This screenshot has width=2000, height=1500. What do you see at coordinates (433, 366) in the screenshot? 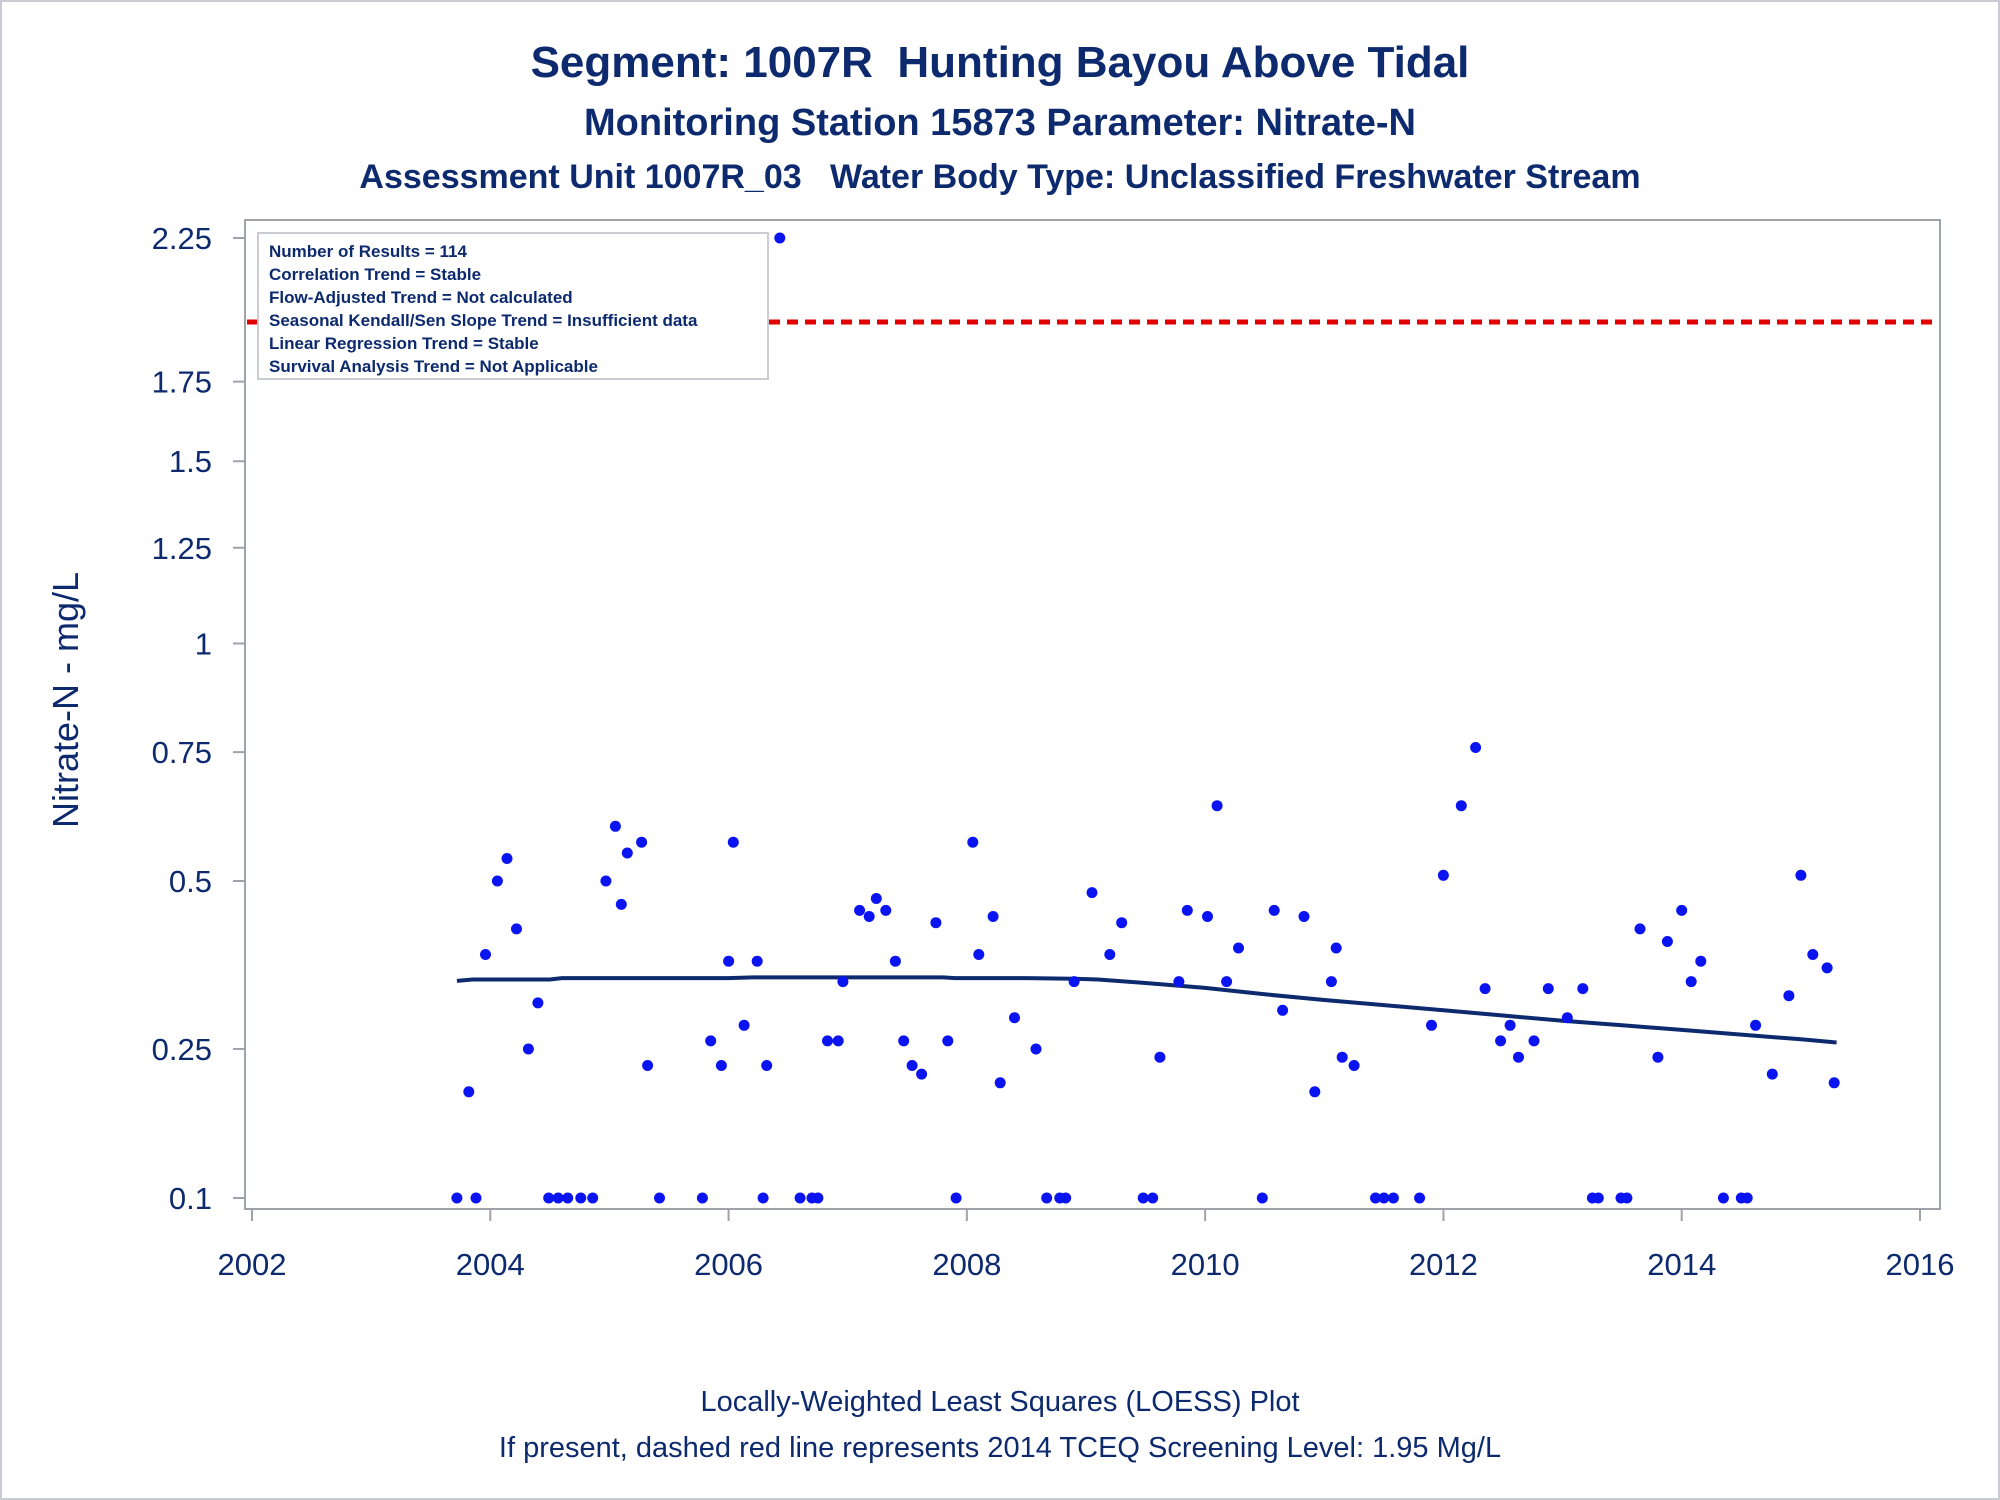
I see `trend-summary-line: Survival Analysis Trend = Not Applicable` at bounding box center [433, 366].